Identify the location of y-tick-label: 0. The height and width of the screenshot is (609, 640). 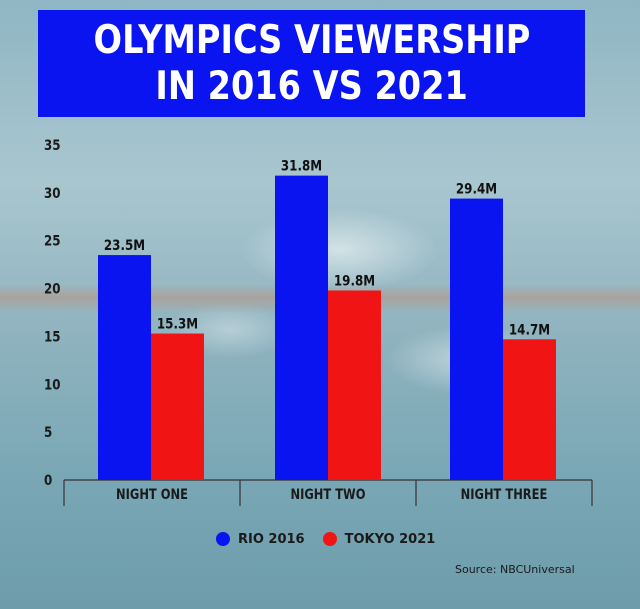
(48, 481).